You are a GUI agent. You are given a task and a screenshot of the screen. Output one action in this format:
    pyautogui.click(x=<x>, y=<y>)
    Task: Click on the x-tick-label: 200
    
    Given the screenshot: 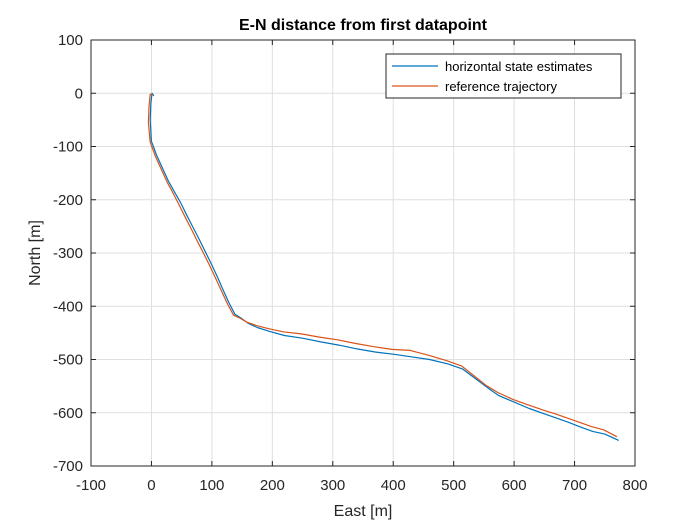 What is the action you would take?
    pyautogui.click(x=272, y=485)
    